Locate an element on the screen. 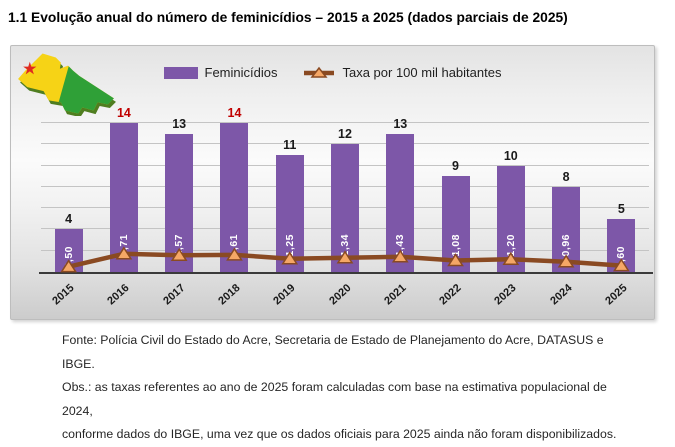 This screenshot has width=675, height=447. taxa-value-label: 1,08 is located at coordinates (455, 244).